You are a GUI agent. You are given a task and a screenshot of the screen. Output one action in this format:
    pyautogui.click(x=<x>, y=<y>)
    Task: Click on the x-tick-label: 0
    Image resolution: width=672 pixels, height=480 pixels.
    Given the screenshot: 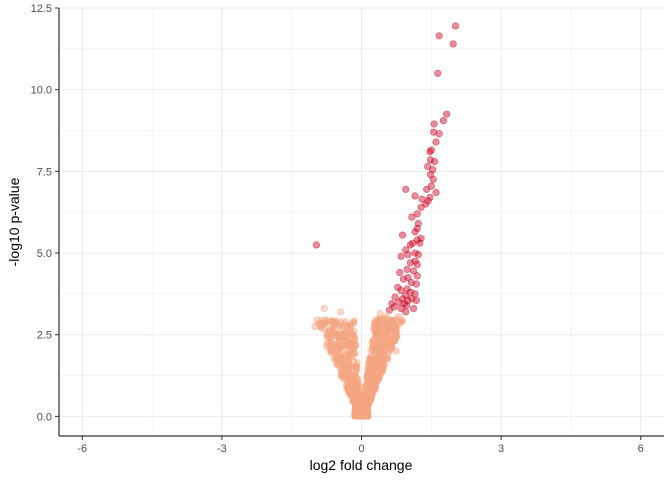 What is the action you would take?
    pyautogui.click(x=361, y=449)
    